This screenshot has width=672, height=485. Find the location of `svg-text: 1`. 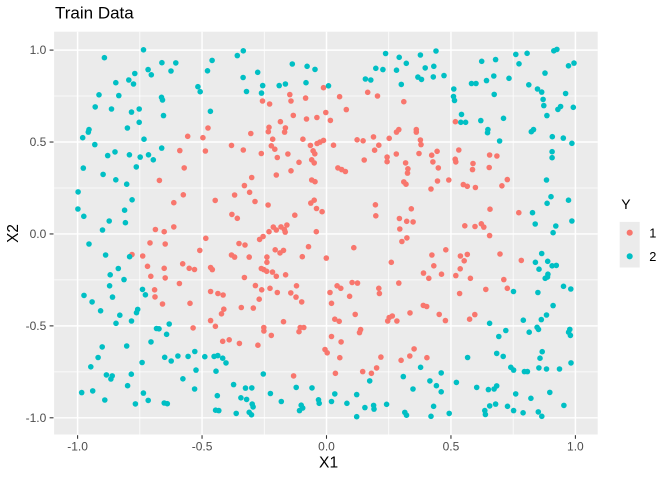

svg-text: 1 is located at coordinates (652, 232).